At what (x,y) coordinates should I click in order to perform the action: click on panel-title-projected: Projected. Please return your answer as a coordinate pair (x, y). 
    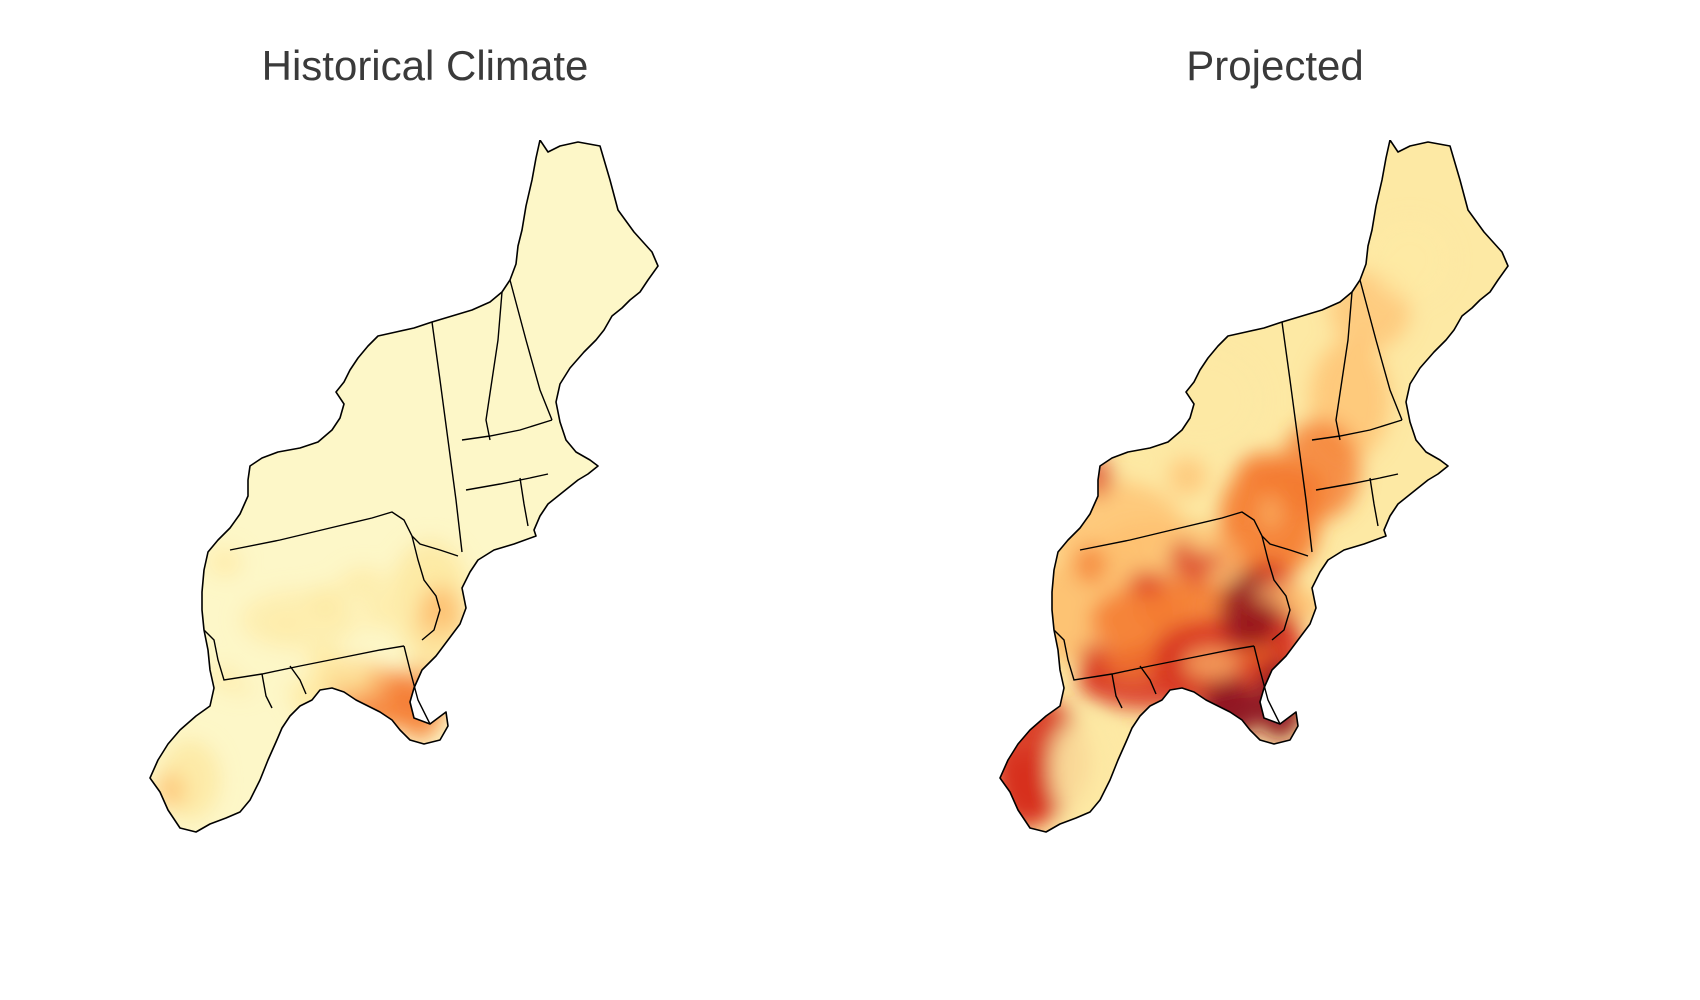
    Looking at the image, I should click on (1275, 65).